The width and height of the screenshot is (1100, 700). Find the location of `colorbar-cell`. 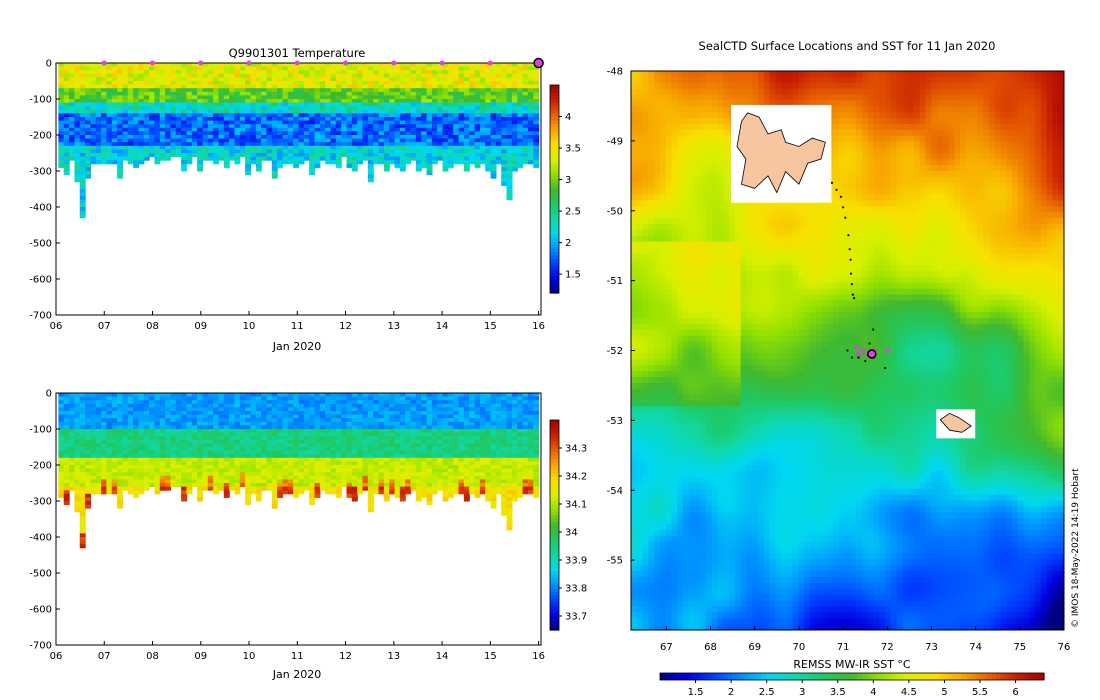

colorbar-cell is located at coordinates (554, 256).